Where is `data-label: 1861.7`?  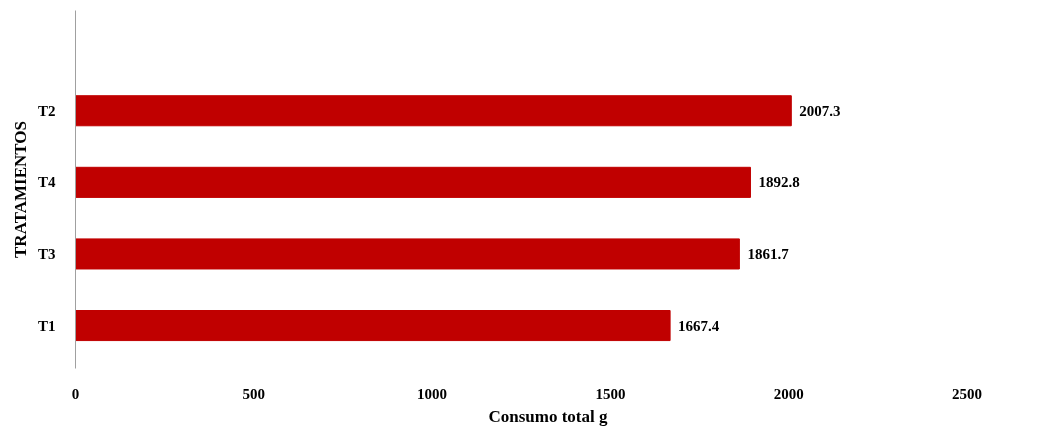 data-label: 1861.7 is located at coordinates (768, 253).